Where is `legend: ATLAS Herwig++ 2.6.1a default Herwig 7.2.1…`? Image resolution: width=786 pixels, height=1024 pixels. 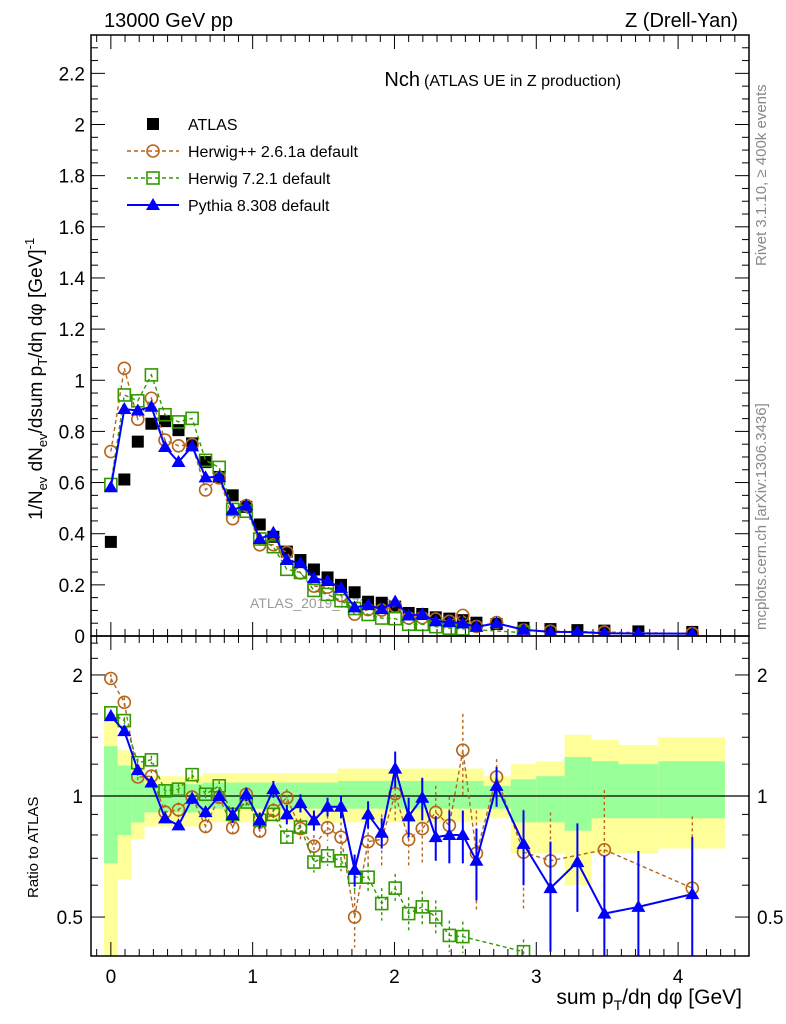
legend: ATLAS Herwig++ 2.6.1a default Herwig 7.2.1… is located at coordinates (242, 166).